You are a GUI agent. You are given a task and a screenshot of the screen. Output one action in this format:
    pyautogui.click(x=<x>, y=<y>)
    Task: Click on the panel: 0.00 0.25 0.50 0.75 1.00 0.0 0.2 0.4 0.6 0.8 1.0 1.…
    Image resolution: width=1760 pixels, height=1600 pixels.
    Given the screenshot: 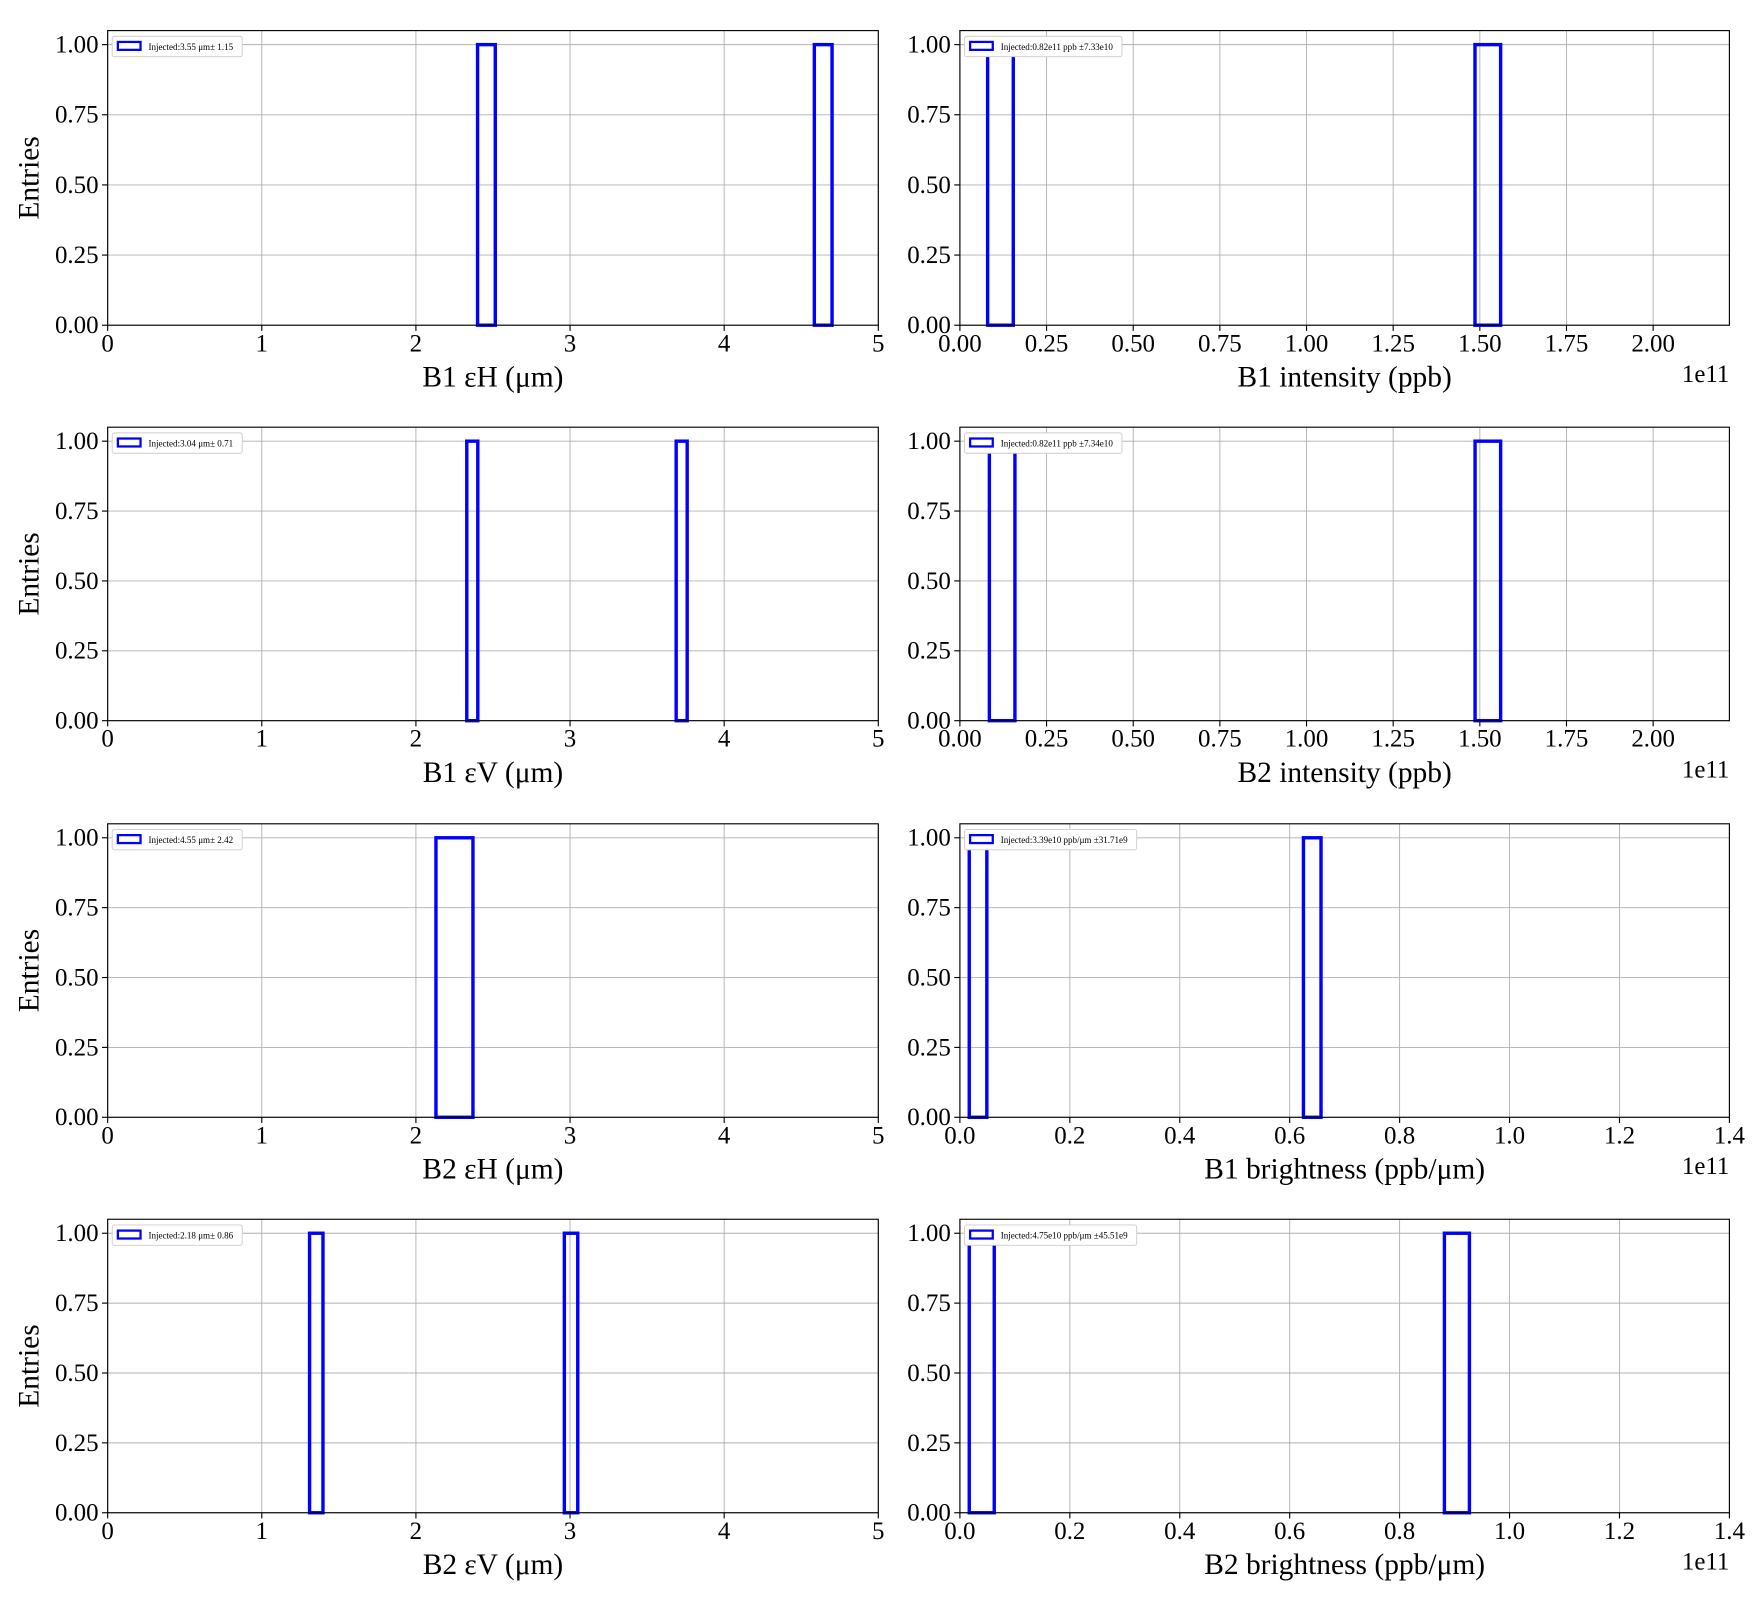 What is the action you would take?
    pyautogui.click(x=1326, y=1399)
    